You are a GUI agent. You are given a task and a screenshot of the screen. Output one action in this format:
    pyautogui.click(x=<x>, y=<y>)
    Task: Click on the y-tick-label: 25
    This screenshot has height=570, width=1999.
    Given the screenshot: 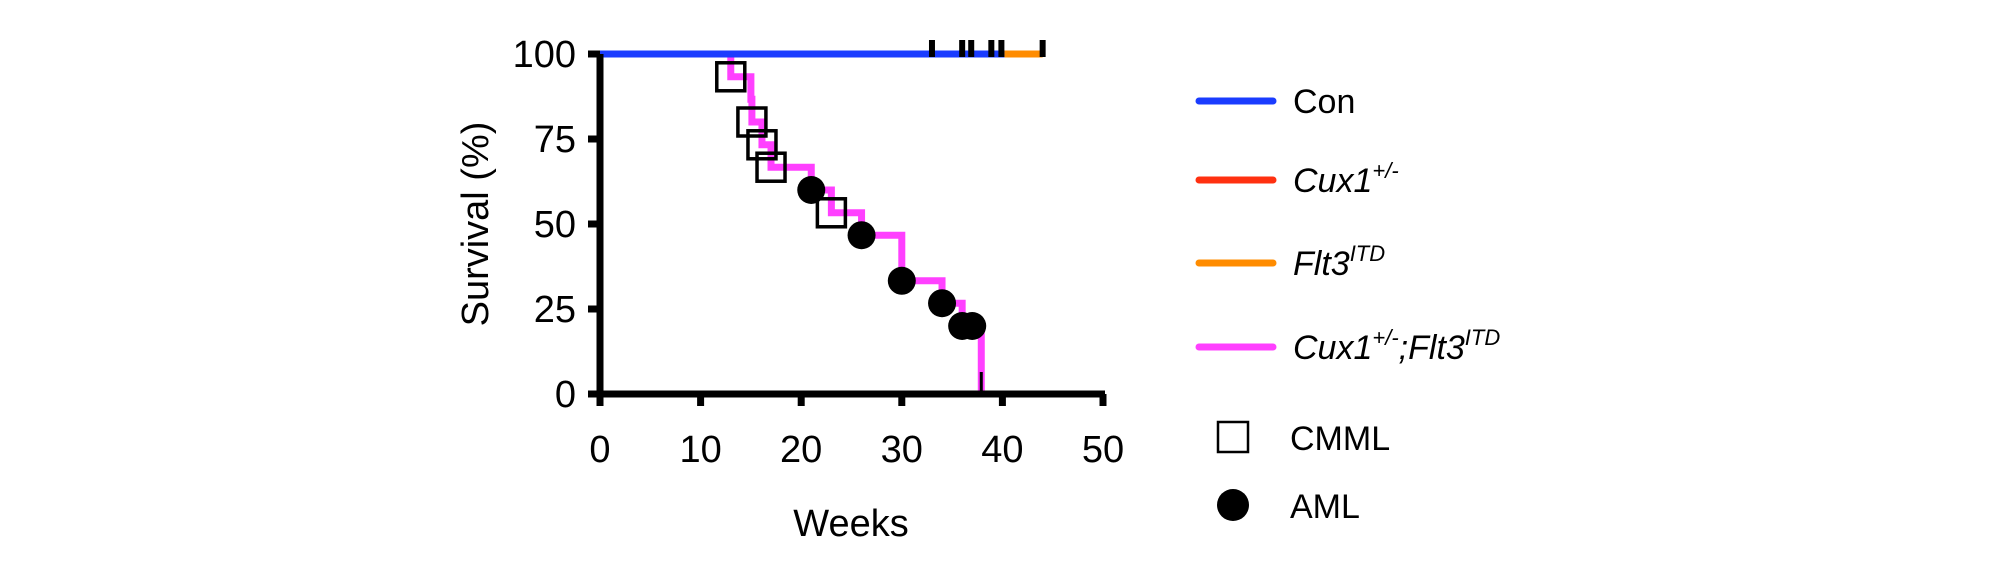 What is the action you would take?
    pyautogui.click(x=555, y=310)
    